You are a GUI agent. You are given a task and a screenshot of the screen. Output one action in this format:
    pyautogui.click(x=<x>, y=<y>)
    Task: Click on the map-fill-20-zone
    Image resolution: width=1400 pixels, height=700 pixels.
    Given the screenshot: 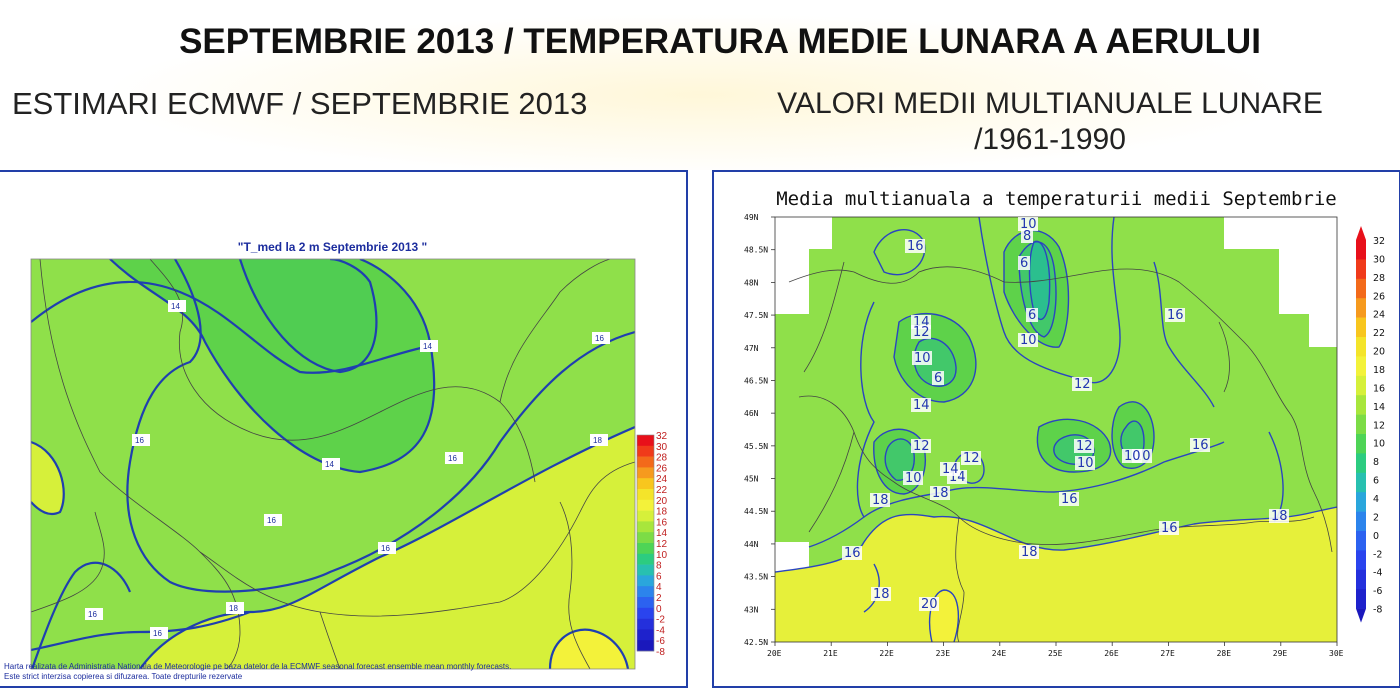 What is the action you would take?
    pyautogui.click(x=589, y=649)
    